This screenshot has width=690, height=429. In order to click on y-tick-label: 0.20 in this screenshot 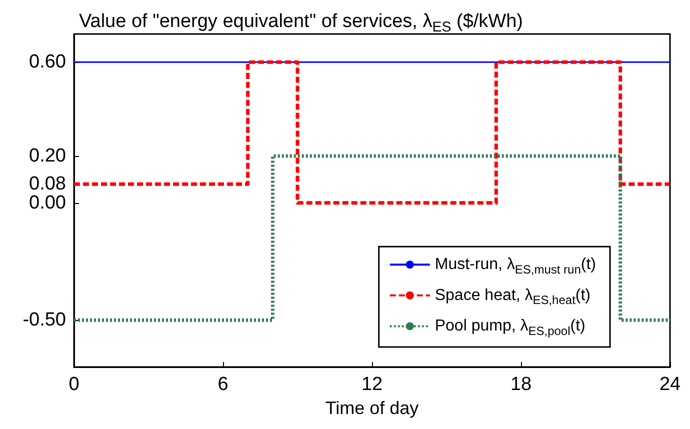, I will do `click(47, 155)`.